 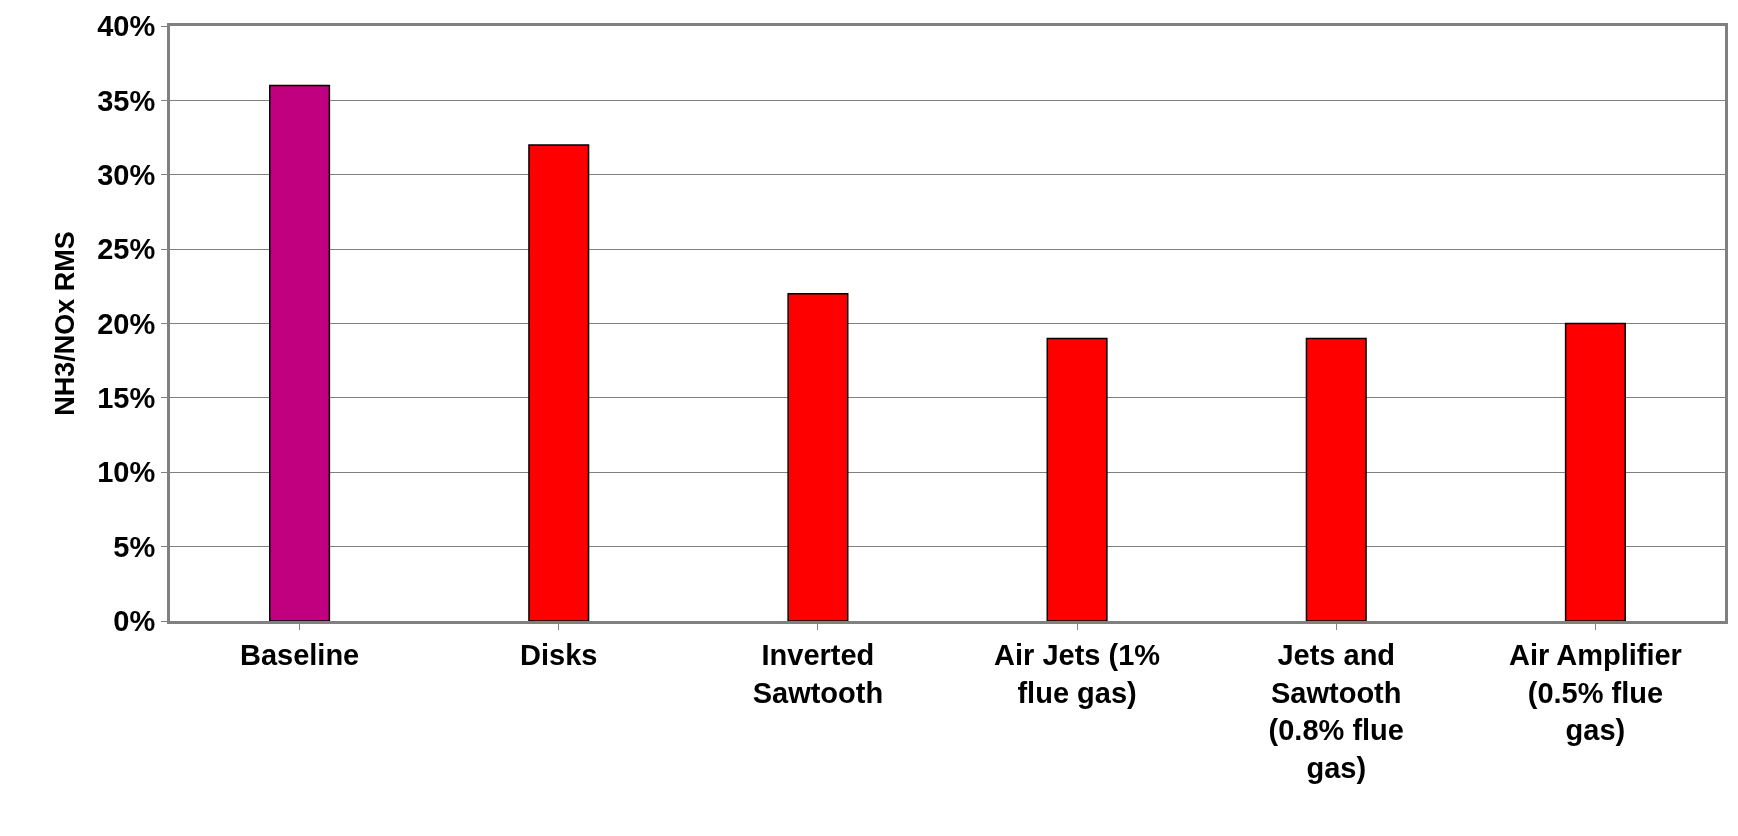 What do you see at coordinates (126, 100) in the screenshot?
I see `y-tick-label: 35%` at bounding box center [126, 100].